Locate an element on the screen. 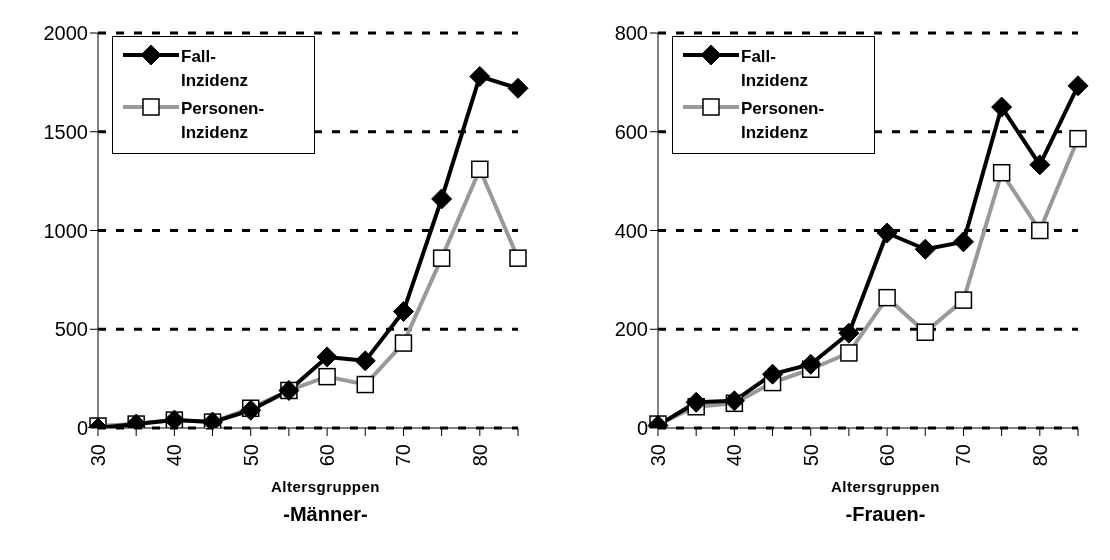 The width and height of the screenshot is (1110, 560). y-tick-label: 2000 is located at coordinates (65, 33).